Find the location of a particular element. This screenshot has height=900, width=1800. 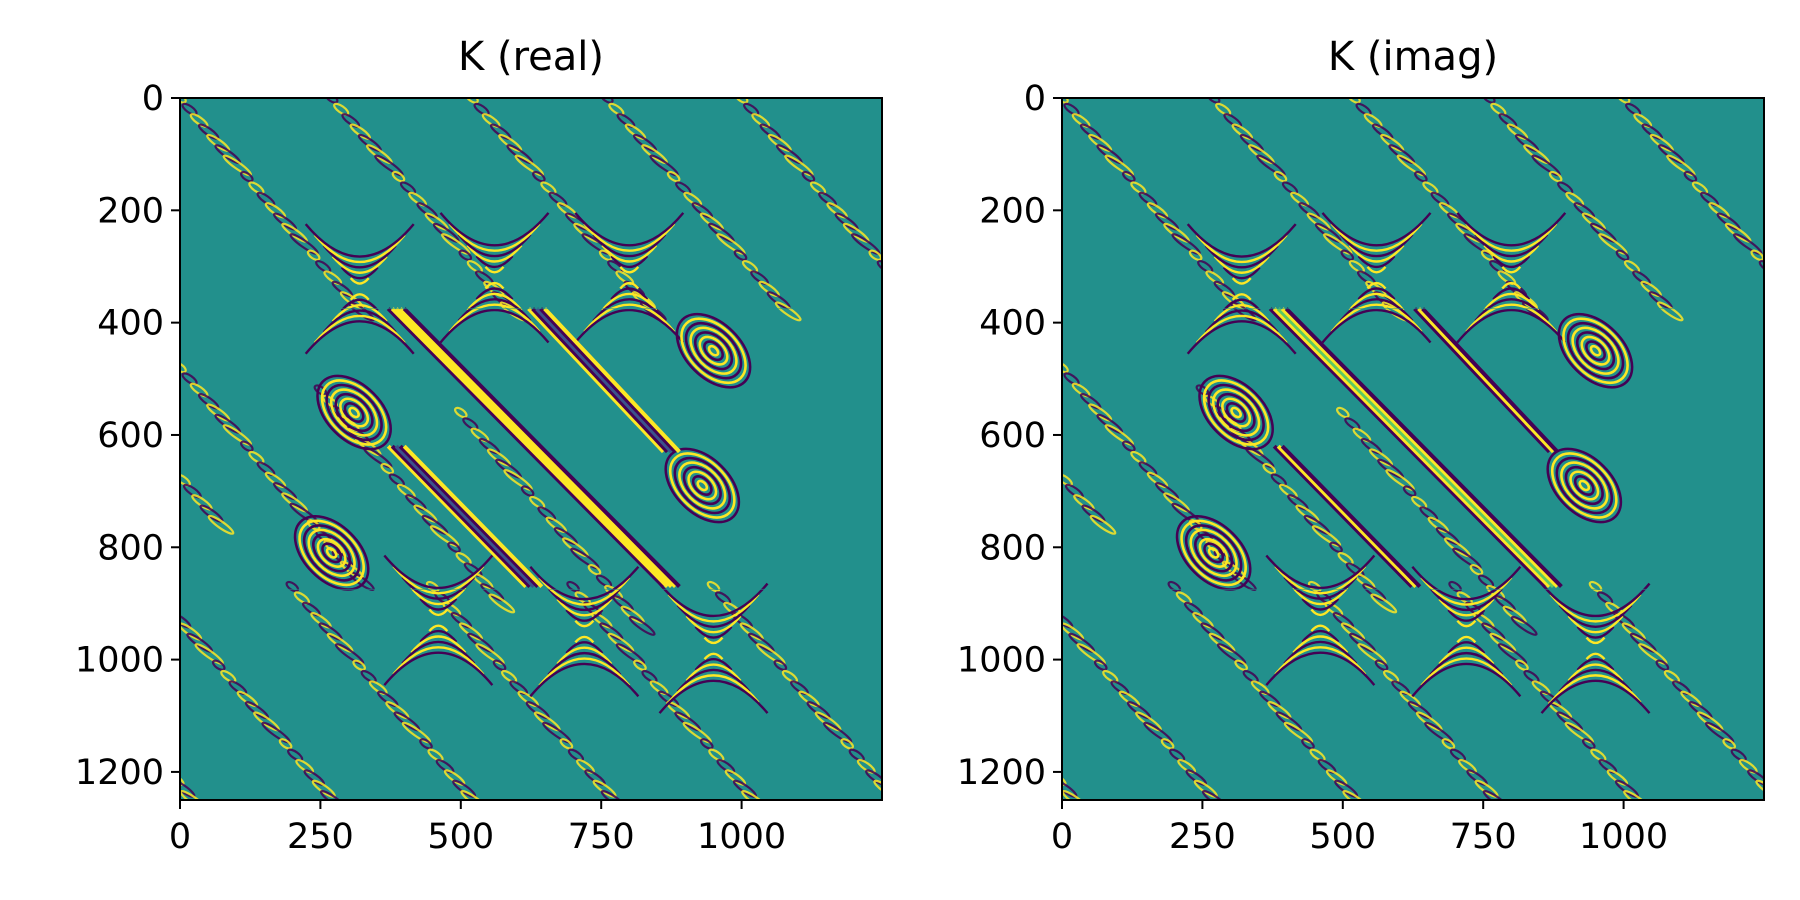

x-axis-imag: 0 250 500 750 1000 is located at coordinates (1359, 828).